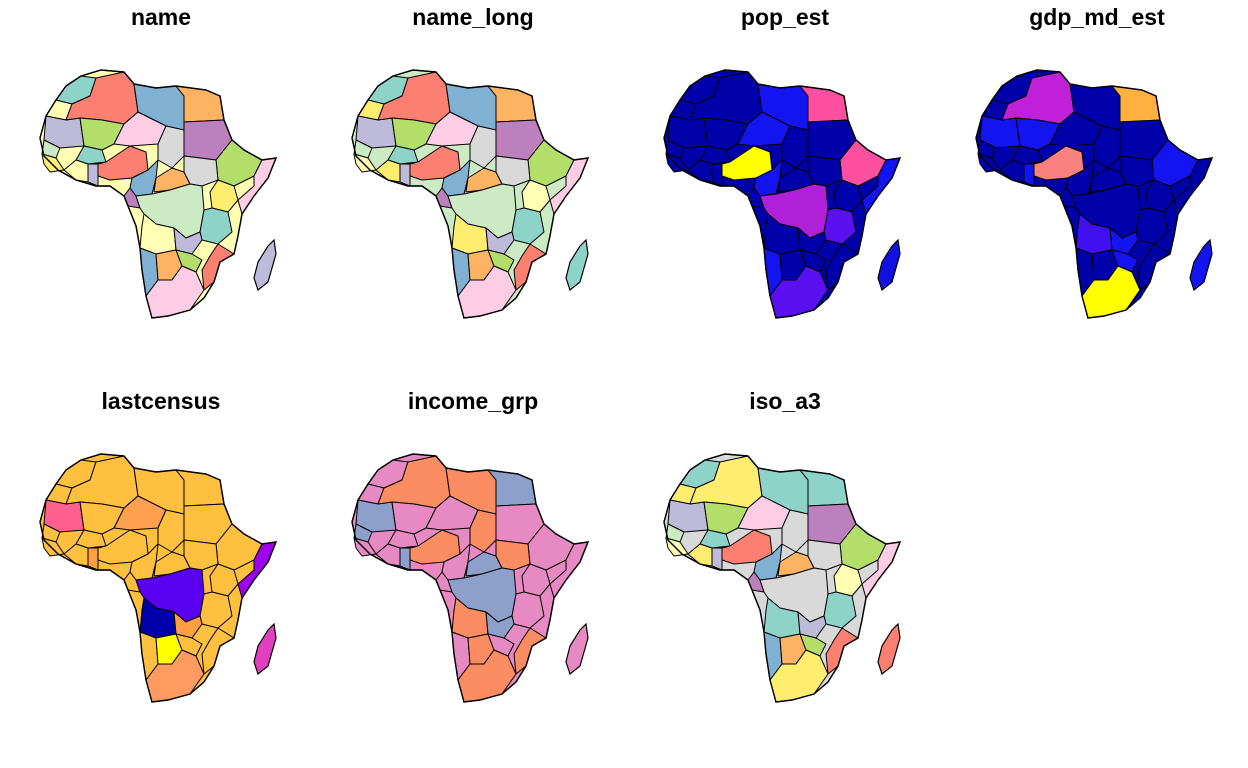 The image size is (1248, 768). I want to click on map-panel-iso-a3: iso_a3, so click(785, 574).